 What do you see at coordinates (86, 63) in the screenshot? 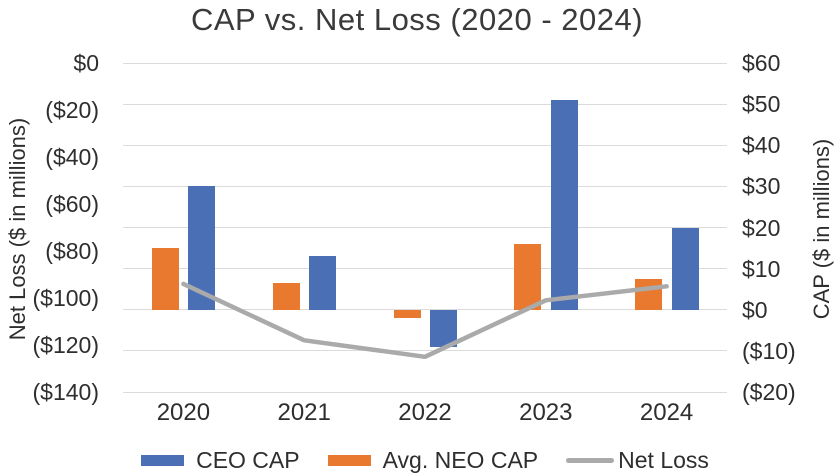
I see `left-axis-tick-label: $0` at bounding box center [86, 63].